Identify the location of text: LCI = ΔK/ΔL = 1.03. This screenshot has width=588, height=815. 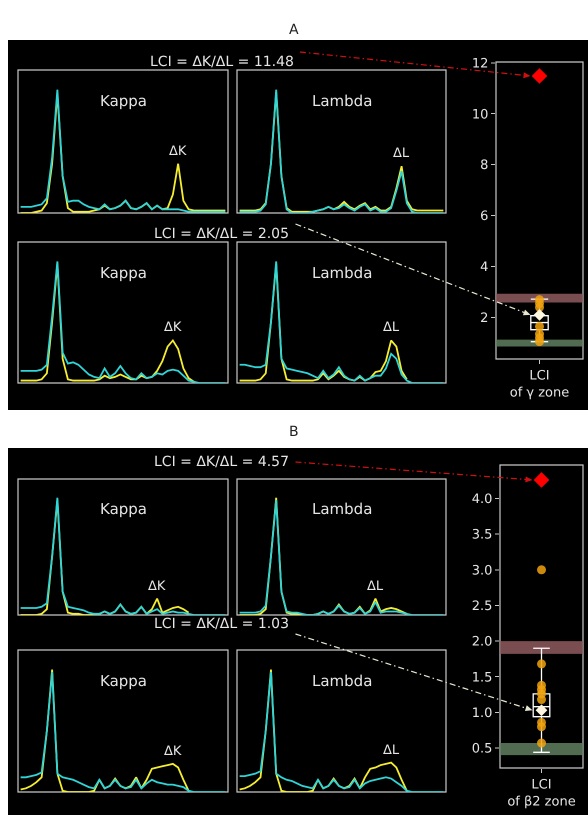
(221, 624).